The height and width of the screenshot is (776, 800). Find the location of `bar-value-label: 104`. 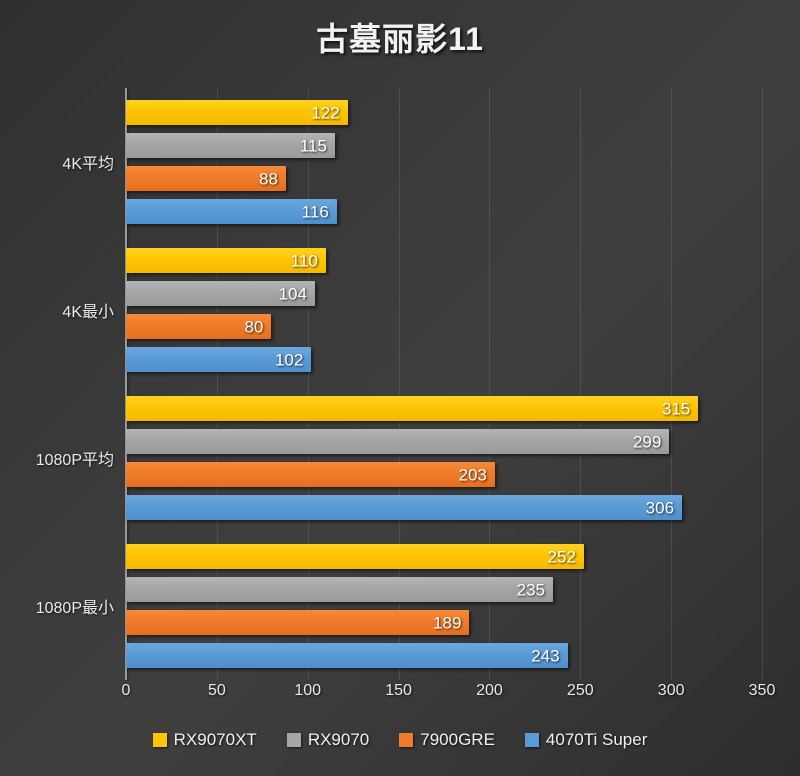

bar-value-label: 104 is located at coordinates (292, 293).